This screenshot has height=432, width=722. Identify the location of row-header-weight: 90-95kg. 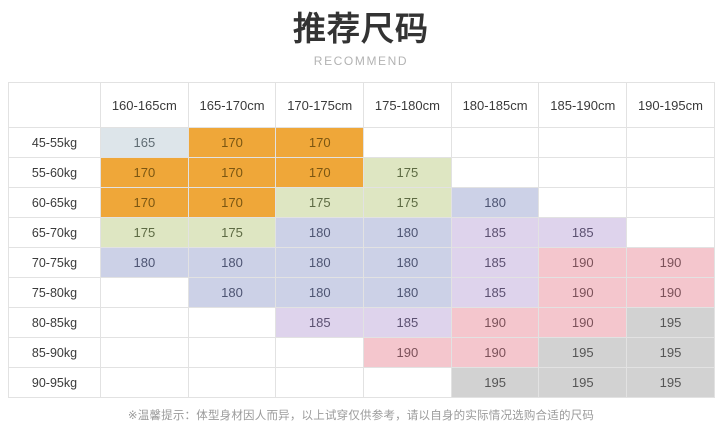
(54, 382).